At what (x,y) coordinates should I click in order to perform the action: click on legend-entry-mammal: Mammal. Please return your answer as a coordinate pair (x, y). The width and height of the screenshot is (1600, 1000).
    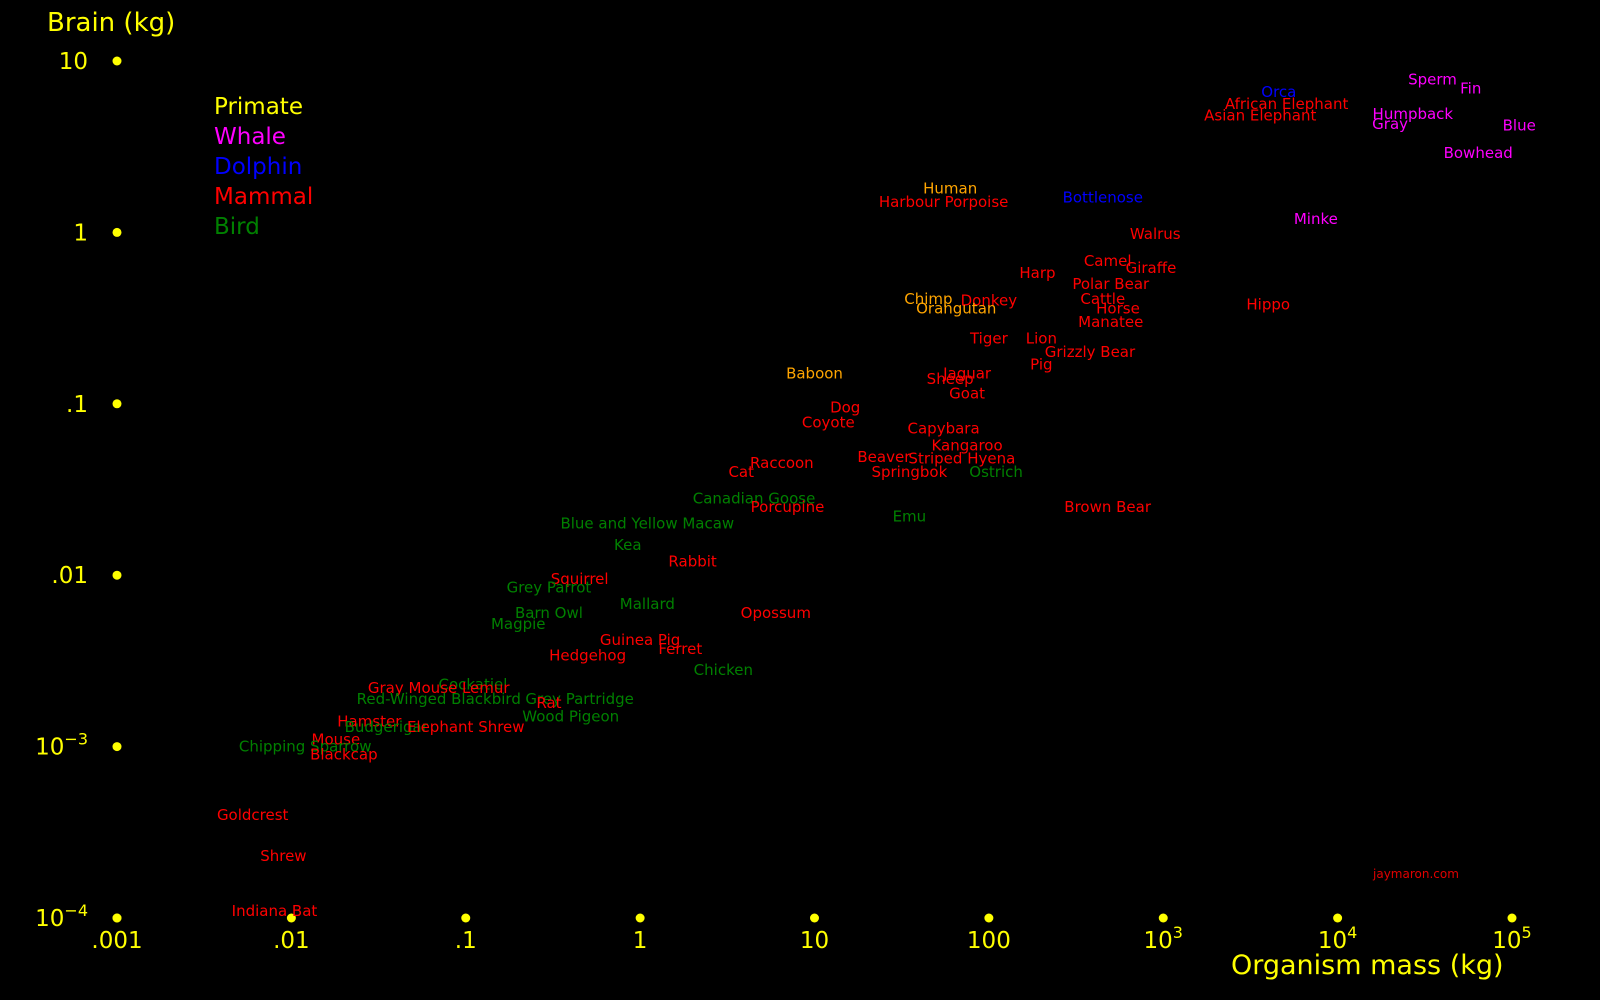
    Looking at the image, I should click on (264, 197).